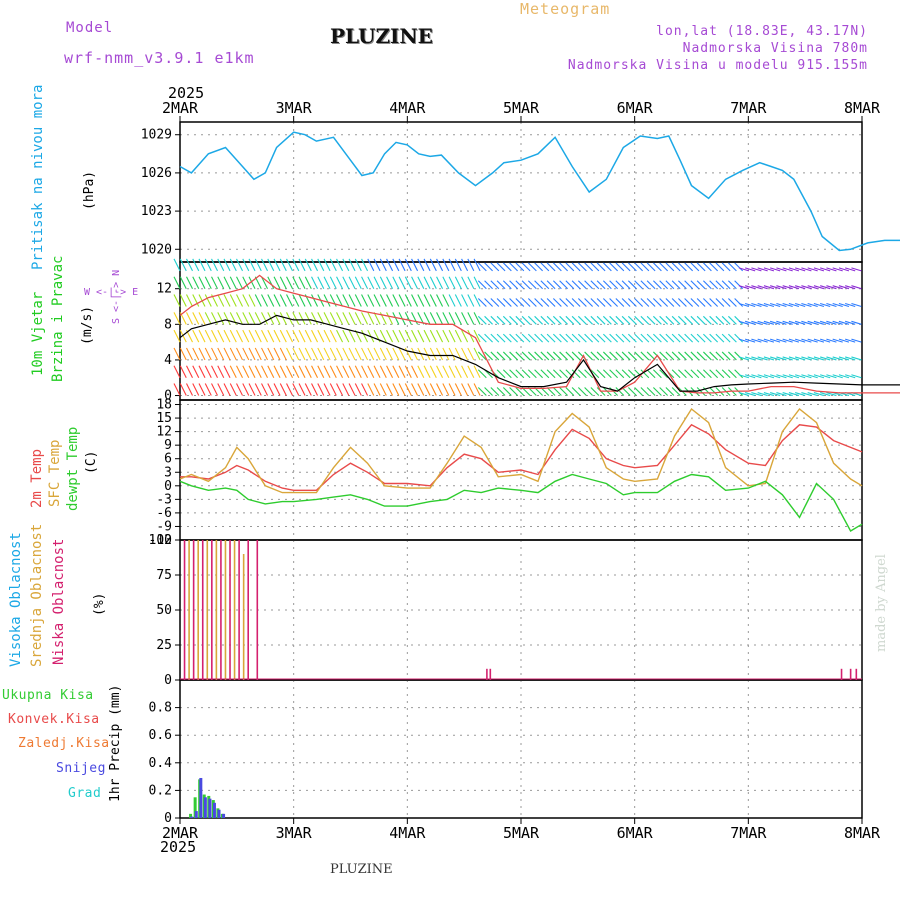 The image size is (900, 900). Describe the element at coordinates (717, 65) in the screenshot. I see `model-altitude: Nadmorska Visina u modelu 915.155m` at that location.